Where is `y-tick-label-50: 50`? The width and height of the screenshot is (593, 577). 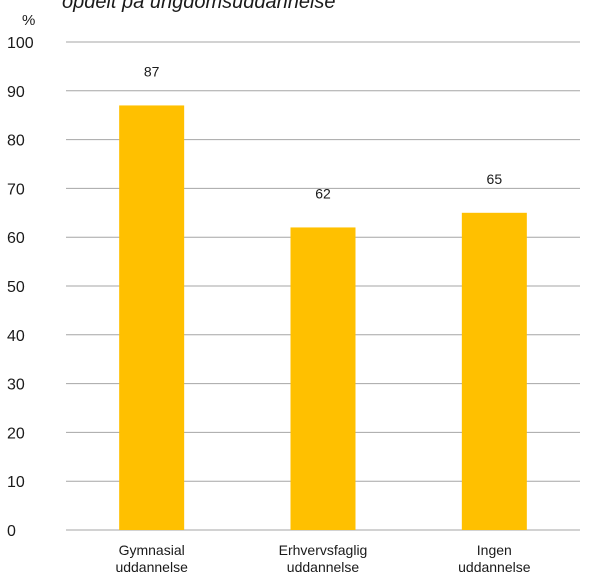 y-tick-label-50: 50 is located at coordinates (16, 287).